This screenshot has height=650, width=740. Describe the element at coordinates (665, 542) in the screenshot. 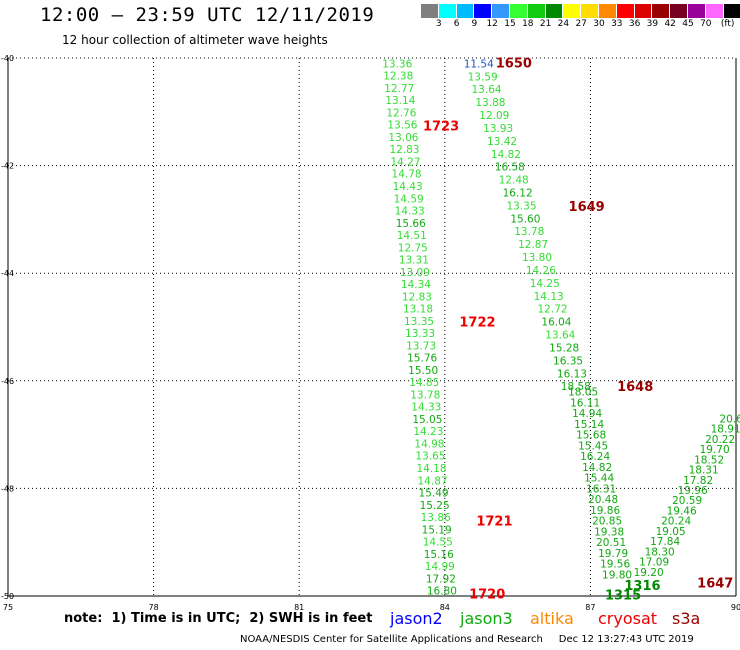

I see `wave-height-label: 17.84` at that location.